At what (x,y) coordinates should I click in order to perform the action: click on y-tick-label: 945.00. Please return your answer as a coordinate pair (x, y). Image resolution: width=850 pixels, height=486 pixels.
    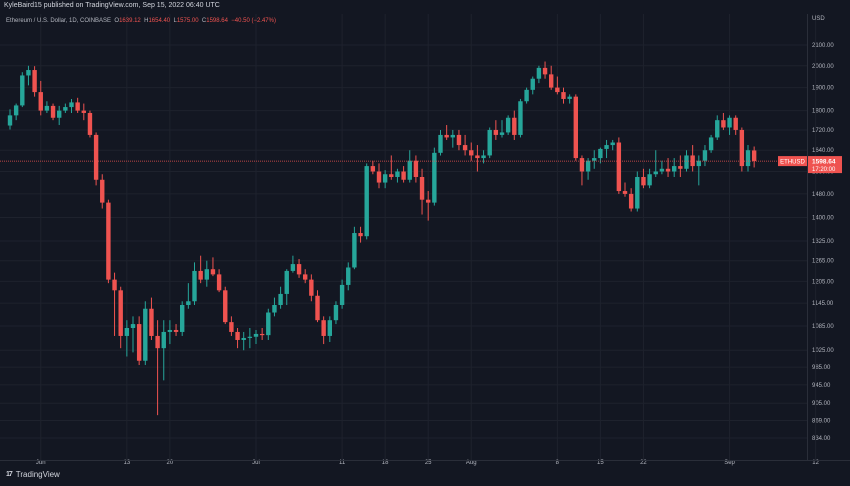
    Looking at the image, I should click on (821, 386).